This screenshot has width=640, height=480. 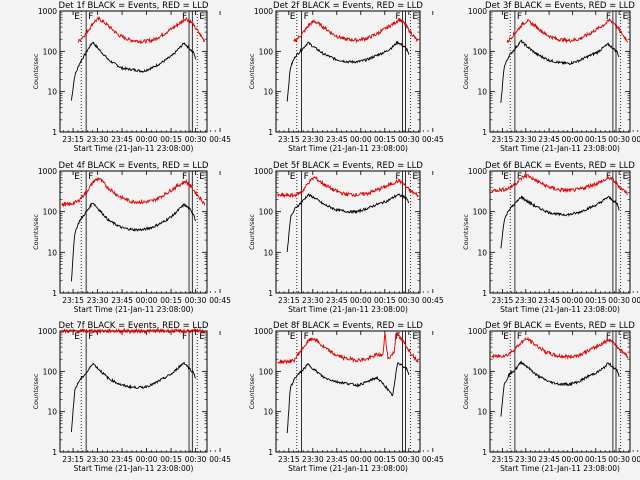 What do you see at coordinates (348, 6) in the screenshot?
I see `chart-title: Det 2f BLACK = Events, RED = LLD` at bounding box center [348, 6].